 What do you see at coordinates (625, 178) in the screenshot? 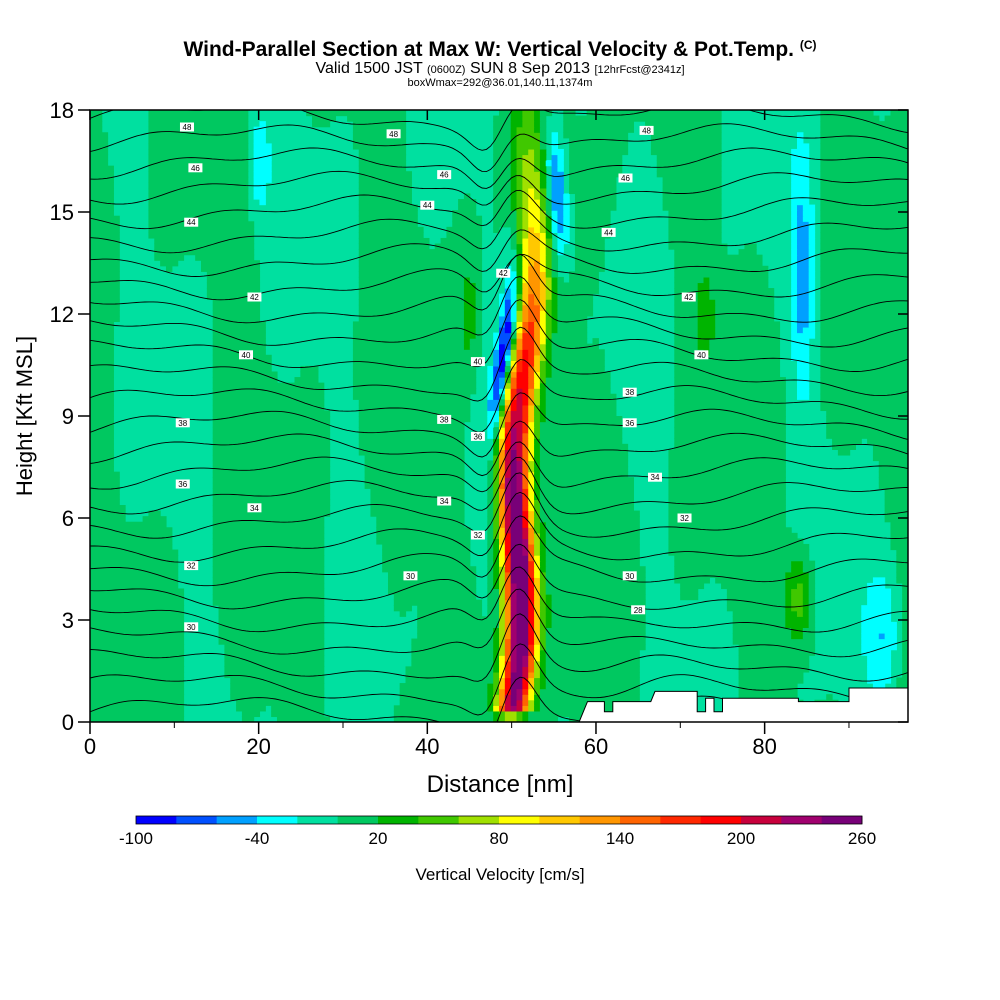
I see `theta-label-text: 46` at bounding box center [625, 178].